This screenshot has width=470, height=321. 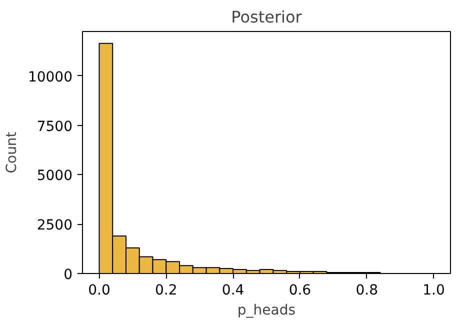 I want to click on y-tick-label: 7500, so click(x=54, y=126).